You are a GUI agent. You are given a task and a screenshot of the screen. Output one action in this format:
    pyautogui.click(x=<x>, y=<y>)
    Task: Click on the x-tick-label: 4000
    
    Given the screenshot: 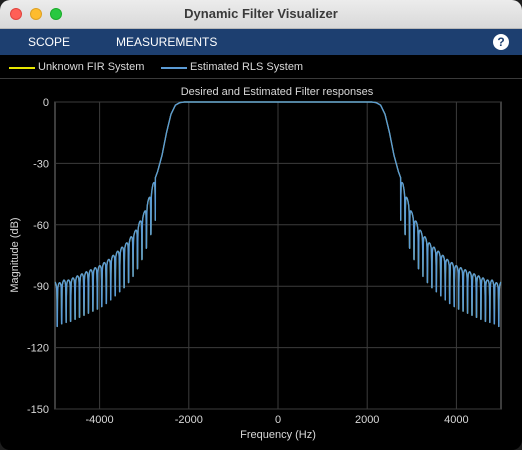 What is the action you would take?
    pyautogui.click(x=456, y=420)
    